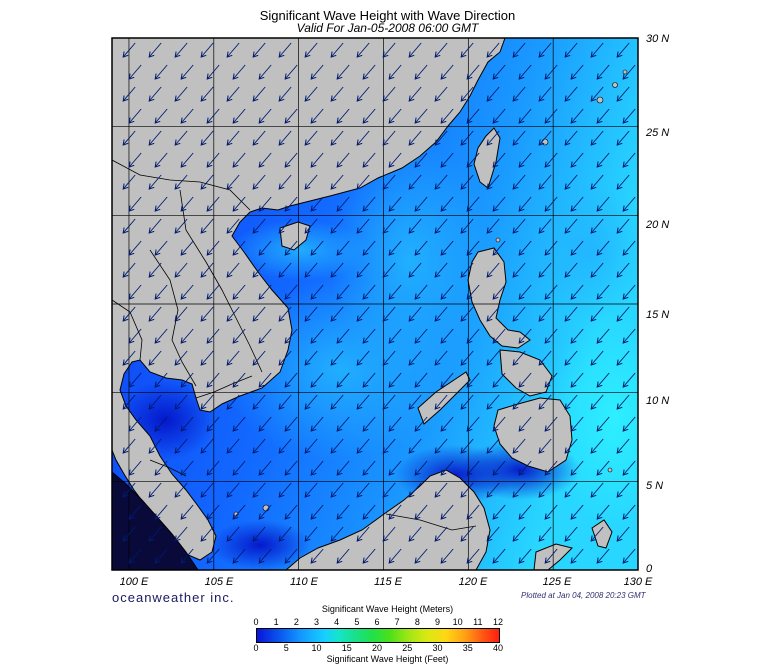 This screenshot has height=665, width=775. Describe the element at coordinates (497, 648) in the screenshot. I see `scale-tick-feet: 40` at that location.